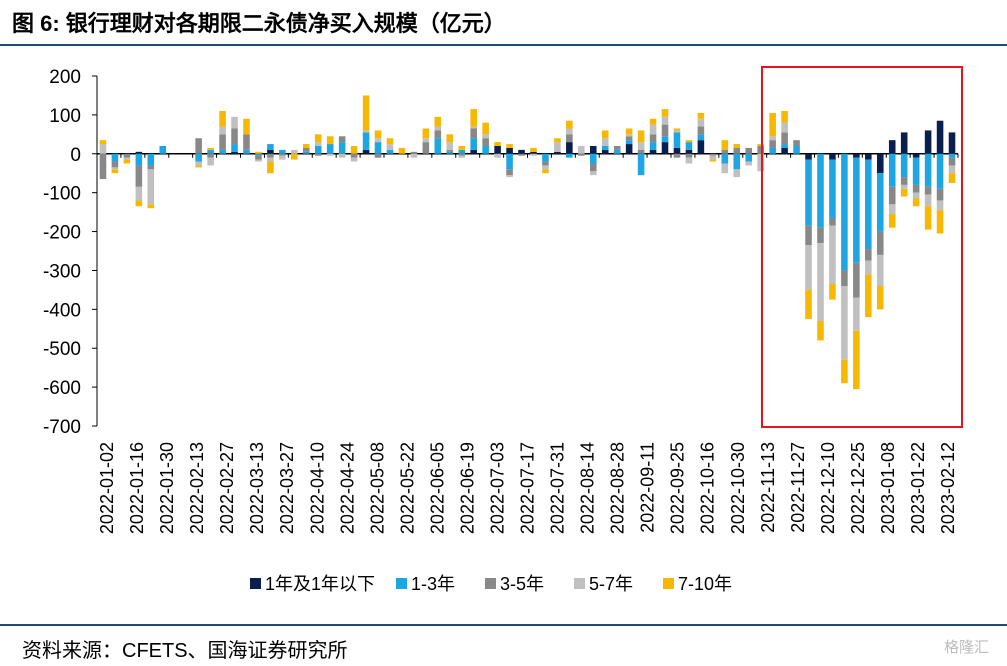 This screenshot has width=1007, height=666. Describe the element at coordinates (858, 488) in the screenshot. I see `x-tick-label: 2022-12-25` at that location.